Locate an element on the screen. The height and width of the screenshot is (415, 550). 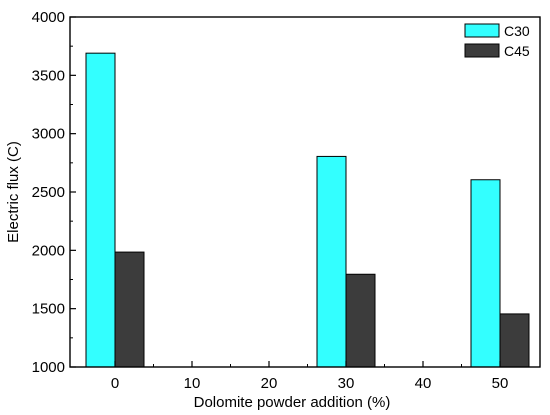
x-tick-label: 20 is located at coordinates (269, 383).